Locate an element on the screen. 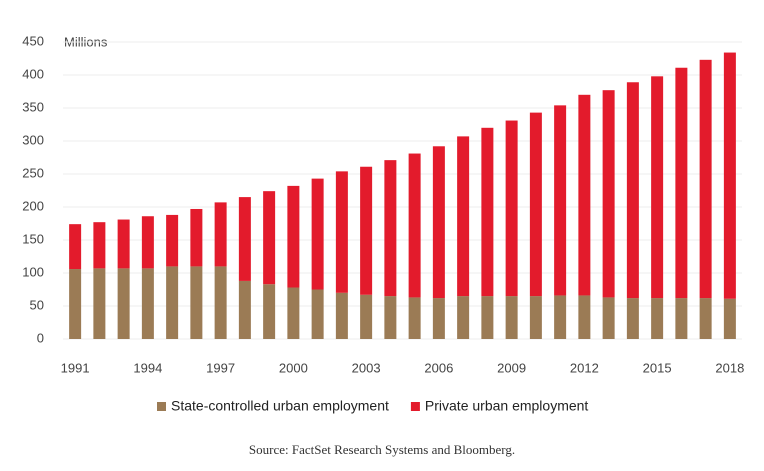 Image resolution: width=764 pixels, height=471 pixels. x-tick-label: 1991 is located at coordinates (75, 367).